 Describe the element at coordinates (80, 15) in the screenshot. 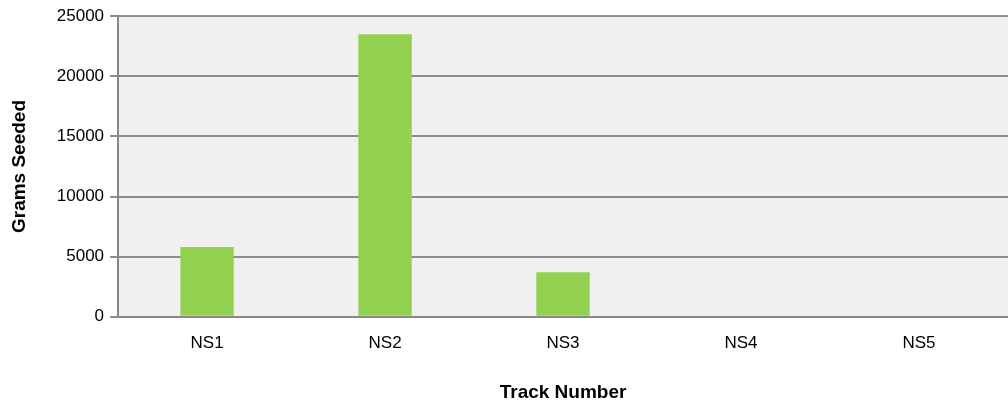

I see `y-tick-label: 25000` at that location.